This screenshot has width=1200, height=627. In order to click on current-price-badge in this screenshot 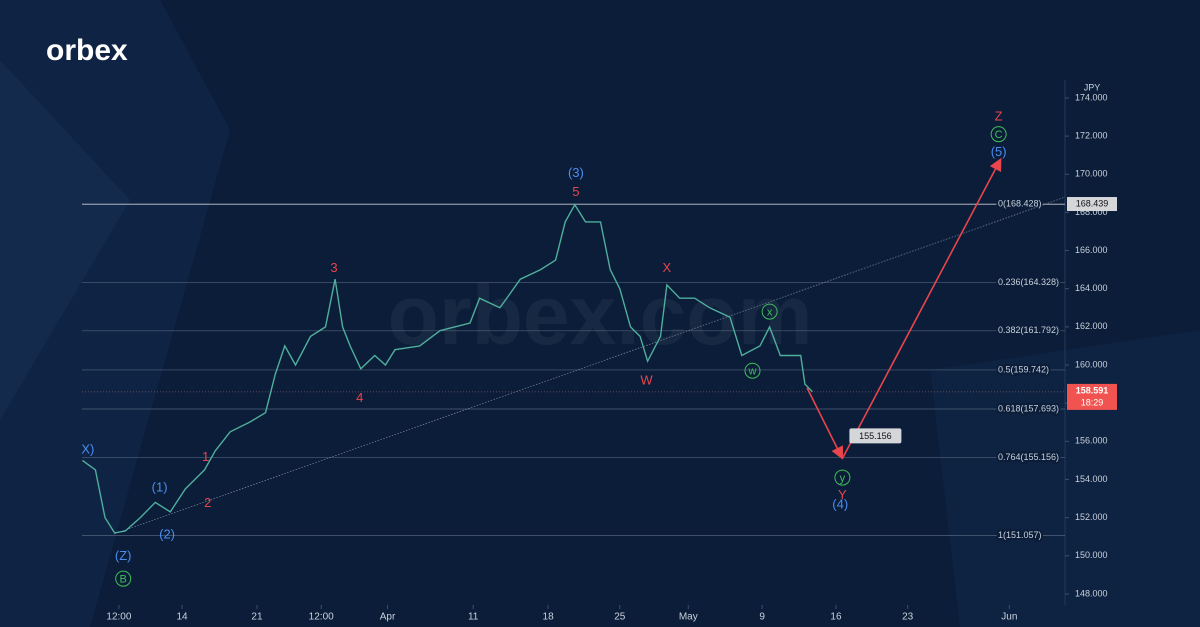, I will do `click(1092, 396)`.